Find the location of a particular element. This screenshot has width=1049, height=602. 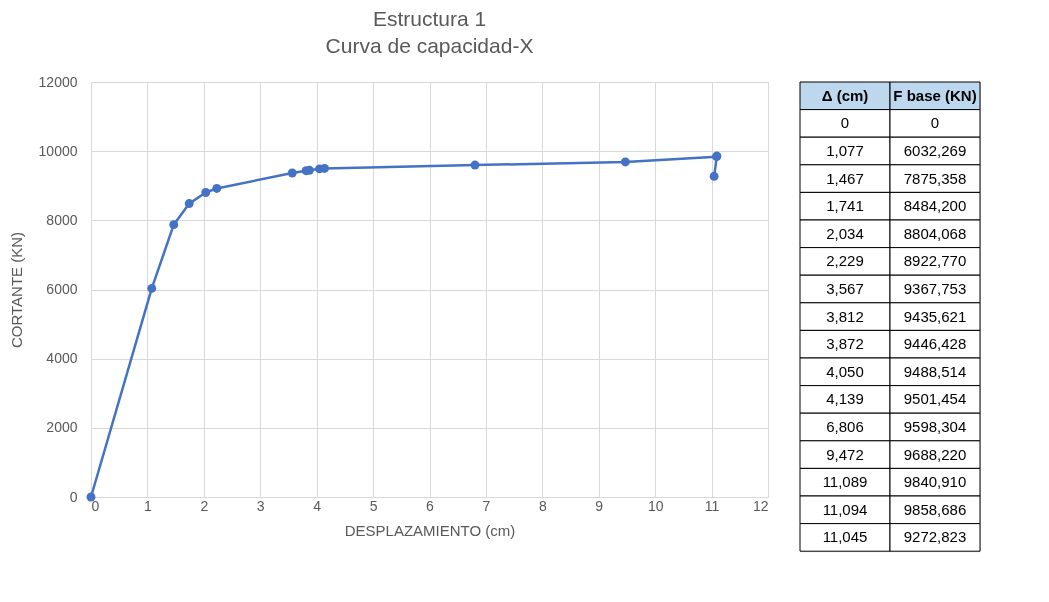

text: 11,045 is located at coordinates (845, 537).